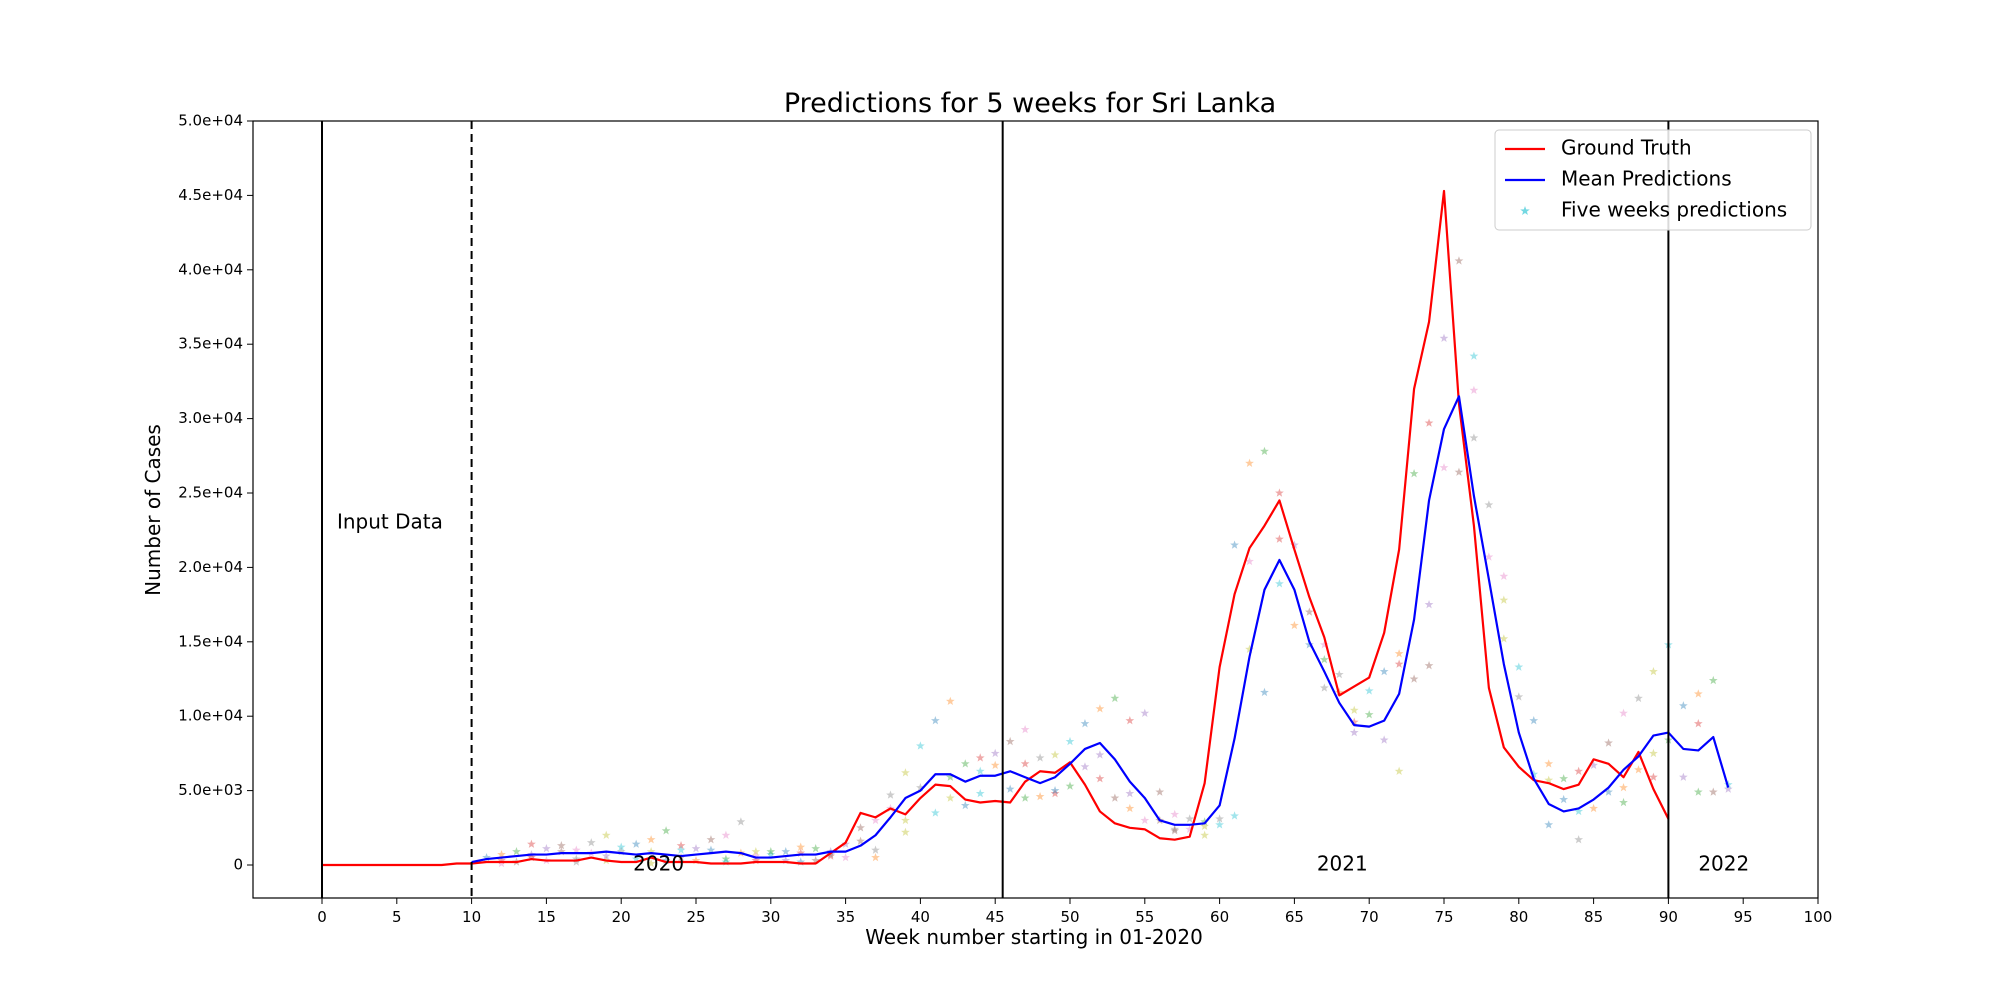 This screenshot has width=2000, height=1000. Describe the element at coordinates (210, 790) in the screenshot. I see `y-tick-label: 5.0e+03` at that location.